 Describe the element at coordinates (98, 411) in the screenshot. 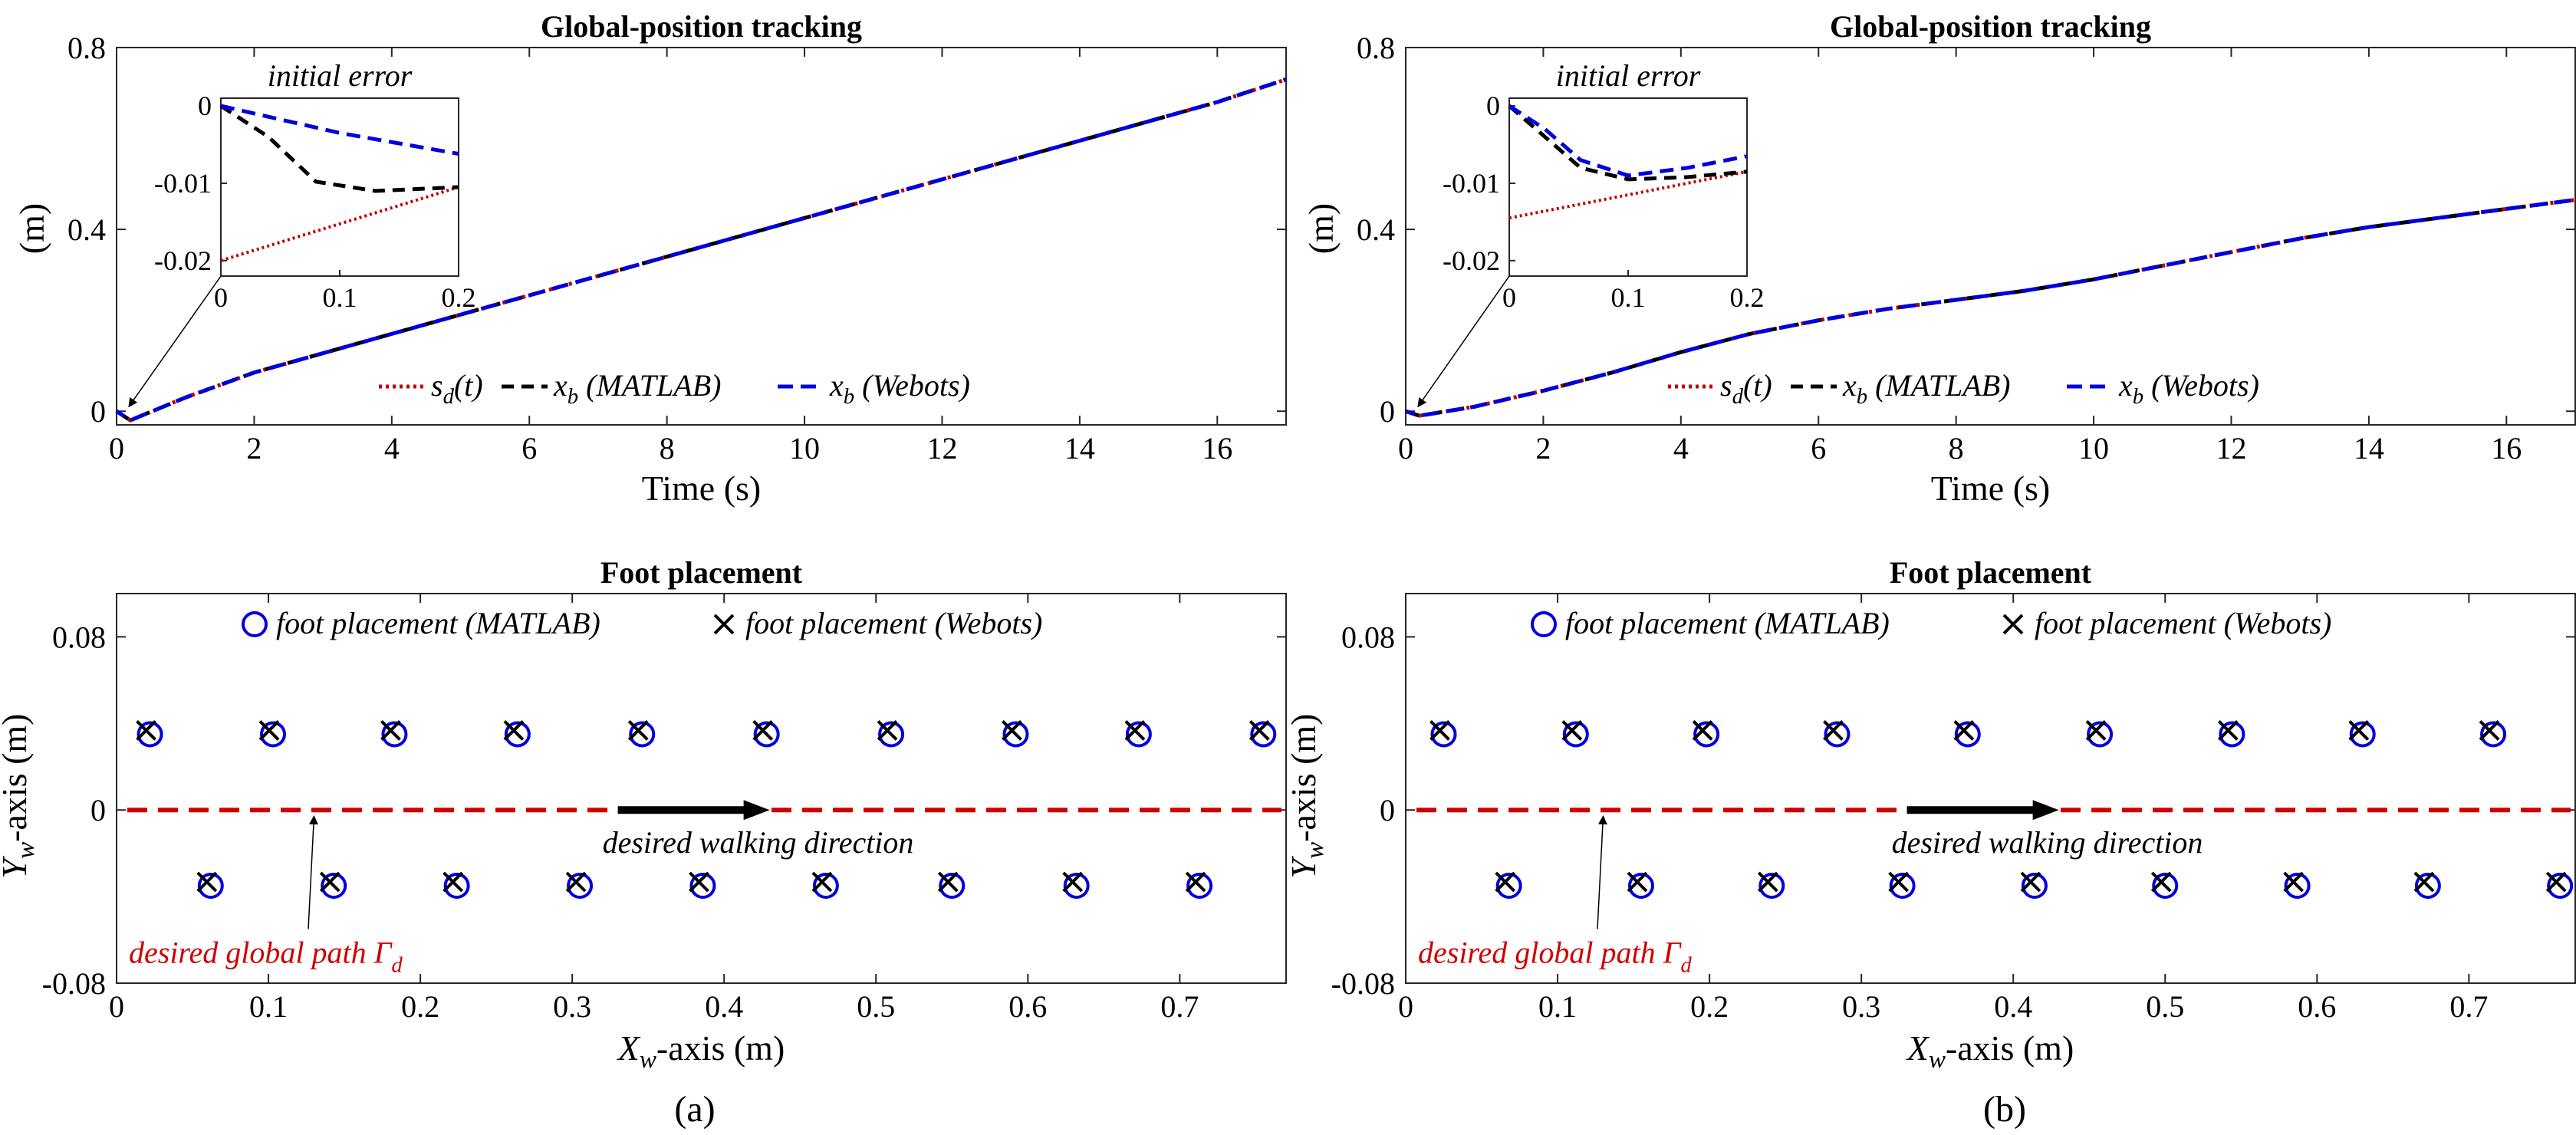

I see `y-tick-label: 0` at that location.